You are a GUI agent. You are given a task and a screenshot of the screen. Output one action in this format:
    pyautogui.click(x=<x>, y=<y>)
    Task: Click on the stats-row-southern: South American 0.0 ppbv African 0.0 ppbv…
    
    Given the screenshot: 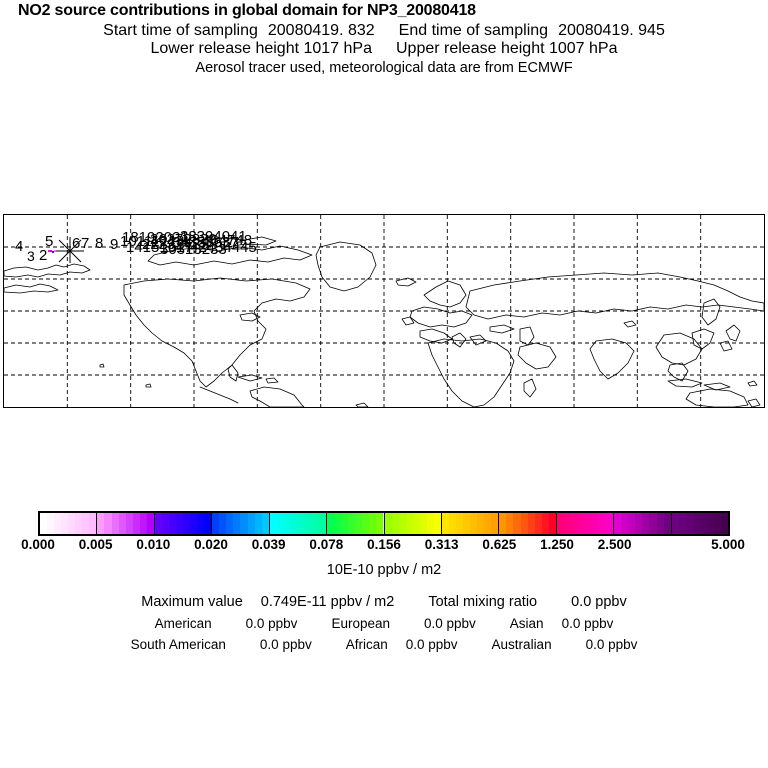 What is the action you would take?
    pyautogui.click(x=384, y=644)
    